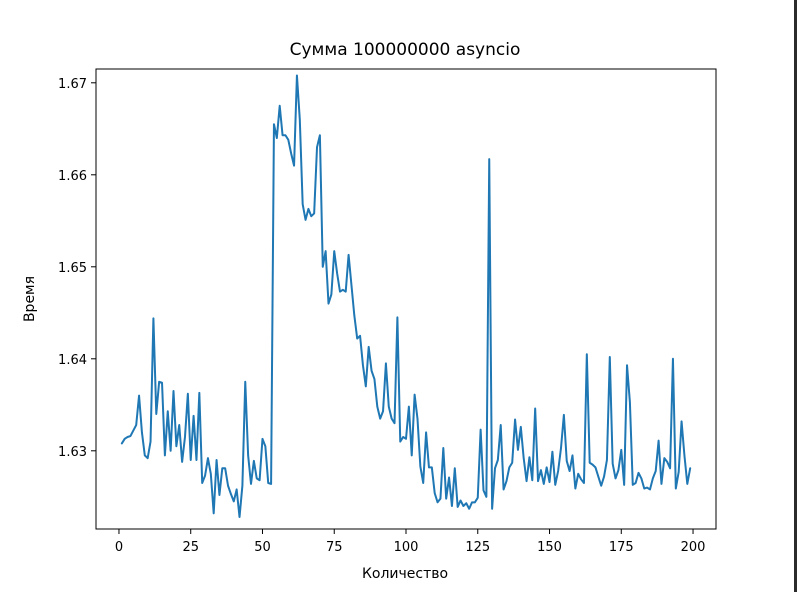 The width and height of the screenshot is (797, 592). I want to click on x-axis: 0 25 50 75 100 125 150 175 200, so click(410, 542).